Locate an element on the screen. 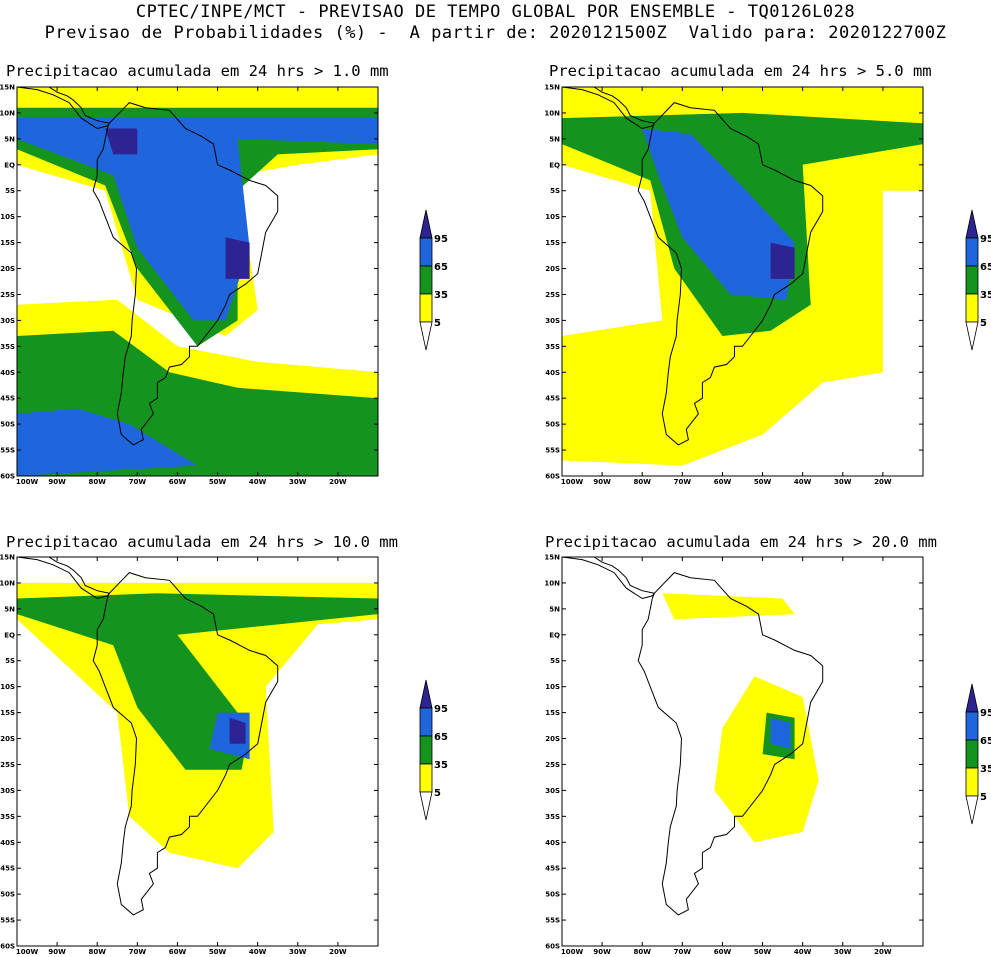 The height and width of the screenshot is (957, 991). lat-tick-label: 10N is located at coordinates (7, 583).